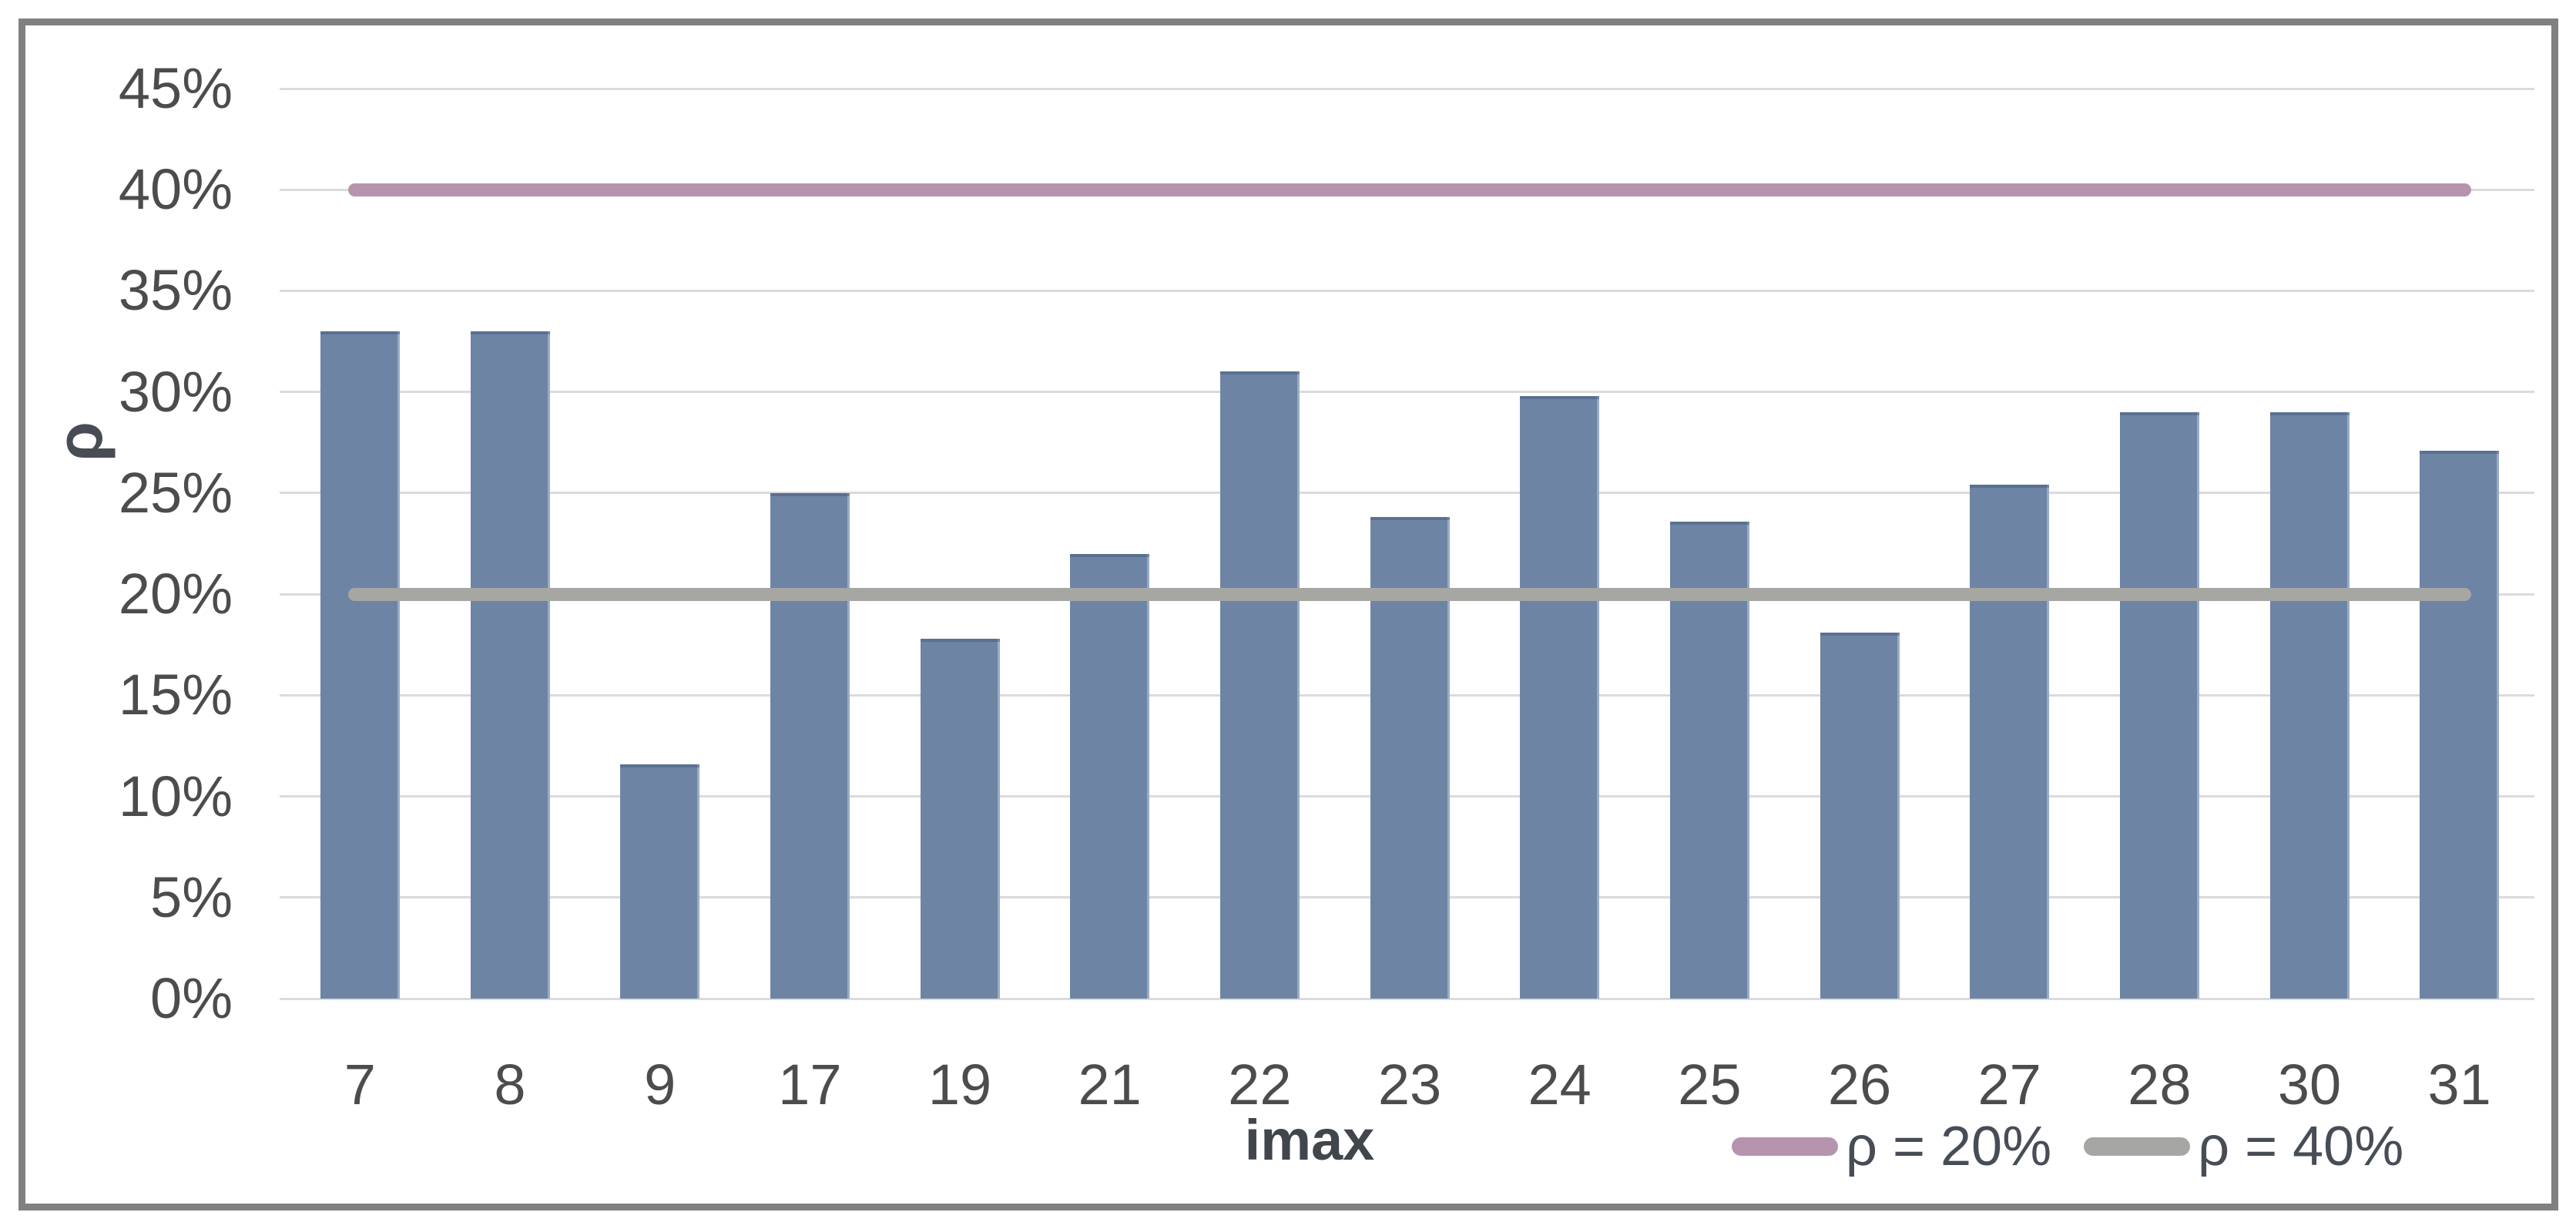 The image size is (2576, 1229). What do you see at coordinates (175, 492) in the screenshot?
I see `y-tick-label-25: 25%` at bounding box center [175, 492].